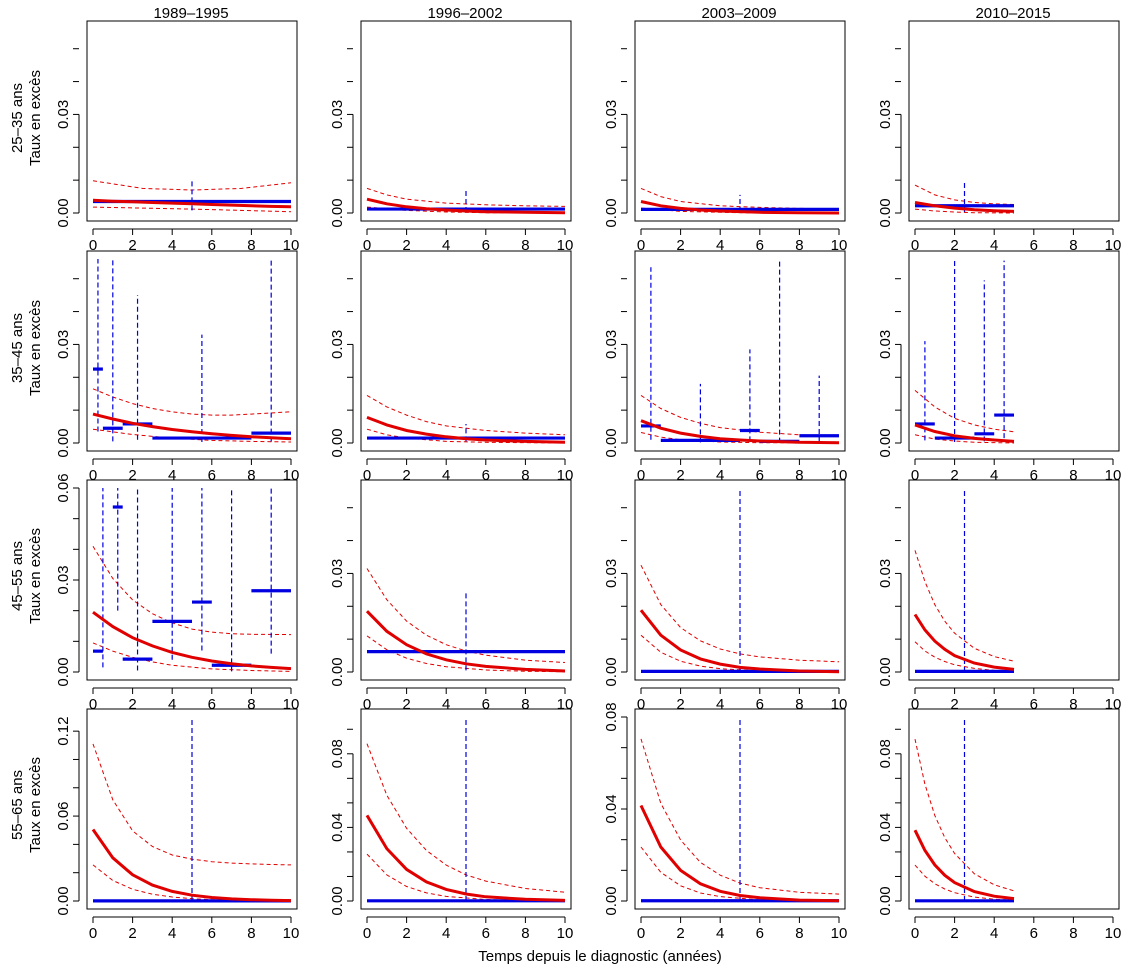 The height and width of the screenshot is (973, 1132). Describe the element at coordinates (1014, 121) in the screenshot. I see `panel-0-3-frame` at that location.